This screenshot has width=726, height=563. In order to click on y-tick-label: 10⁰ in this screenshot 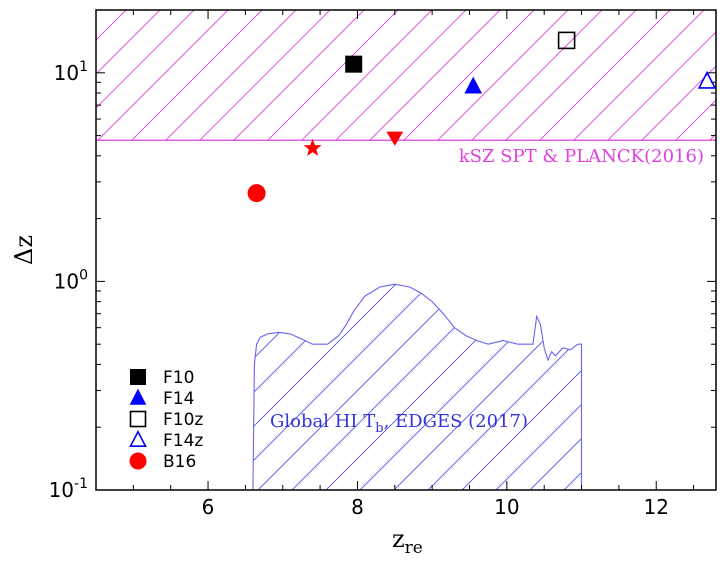, I will do `click(71, 280)`.